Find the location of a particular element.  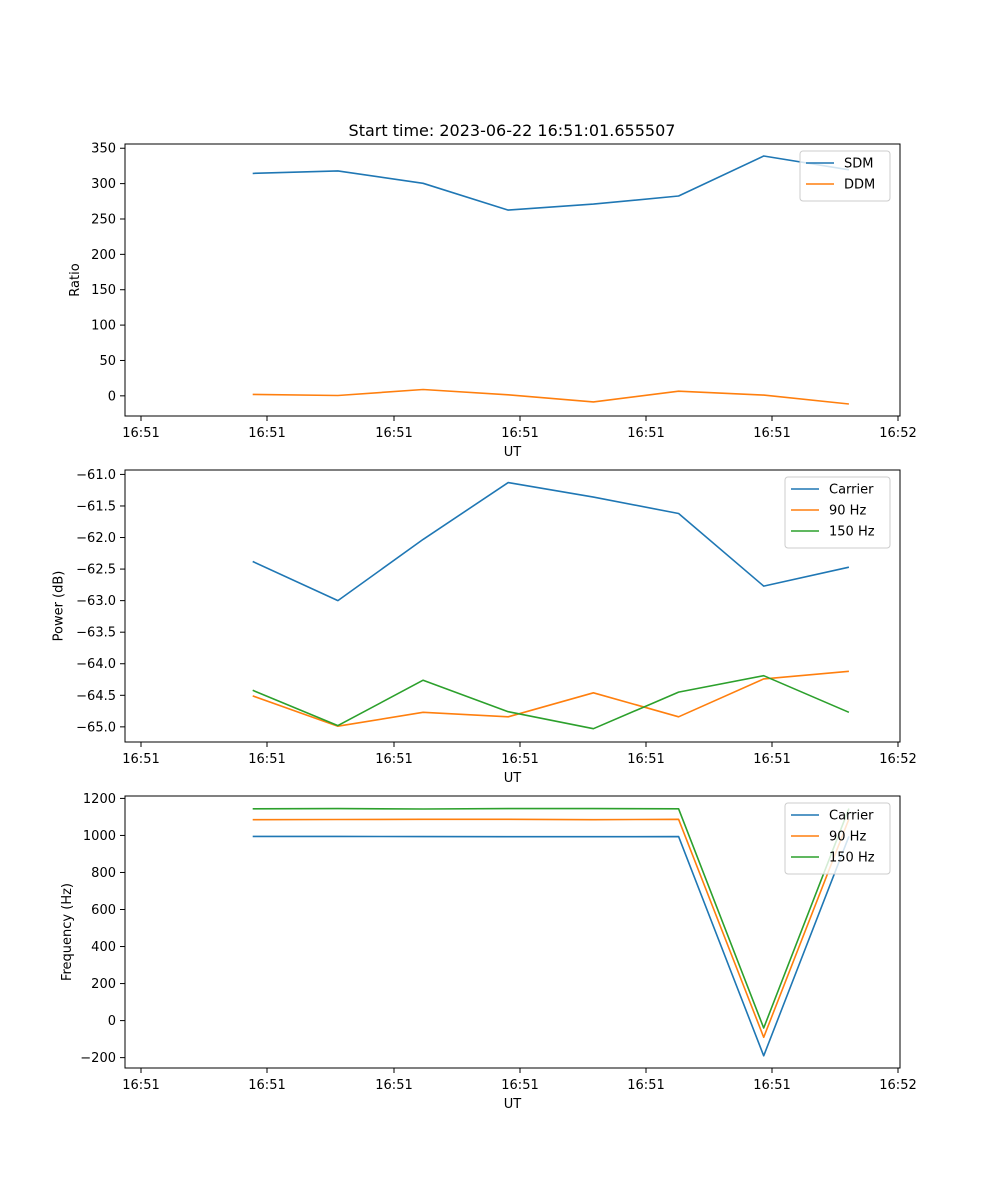

legend-label-ddm: DDM is located at coordinates (859, 185).